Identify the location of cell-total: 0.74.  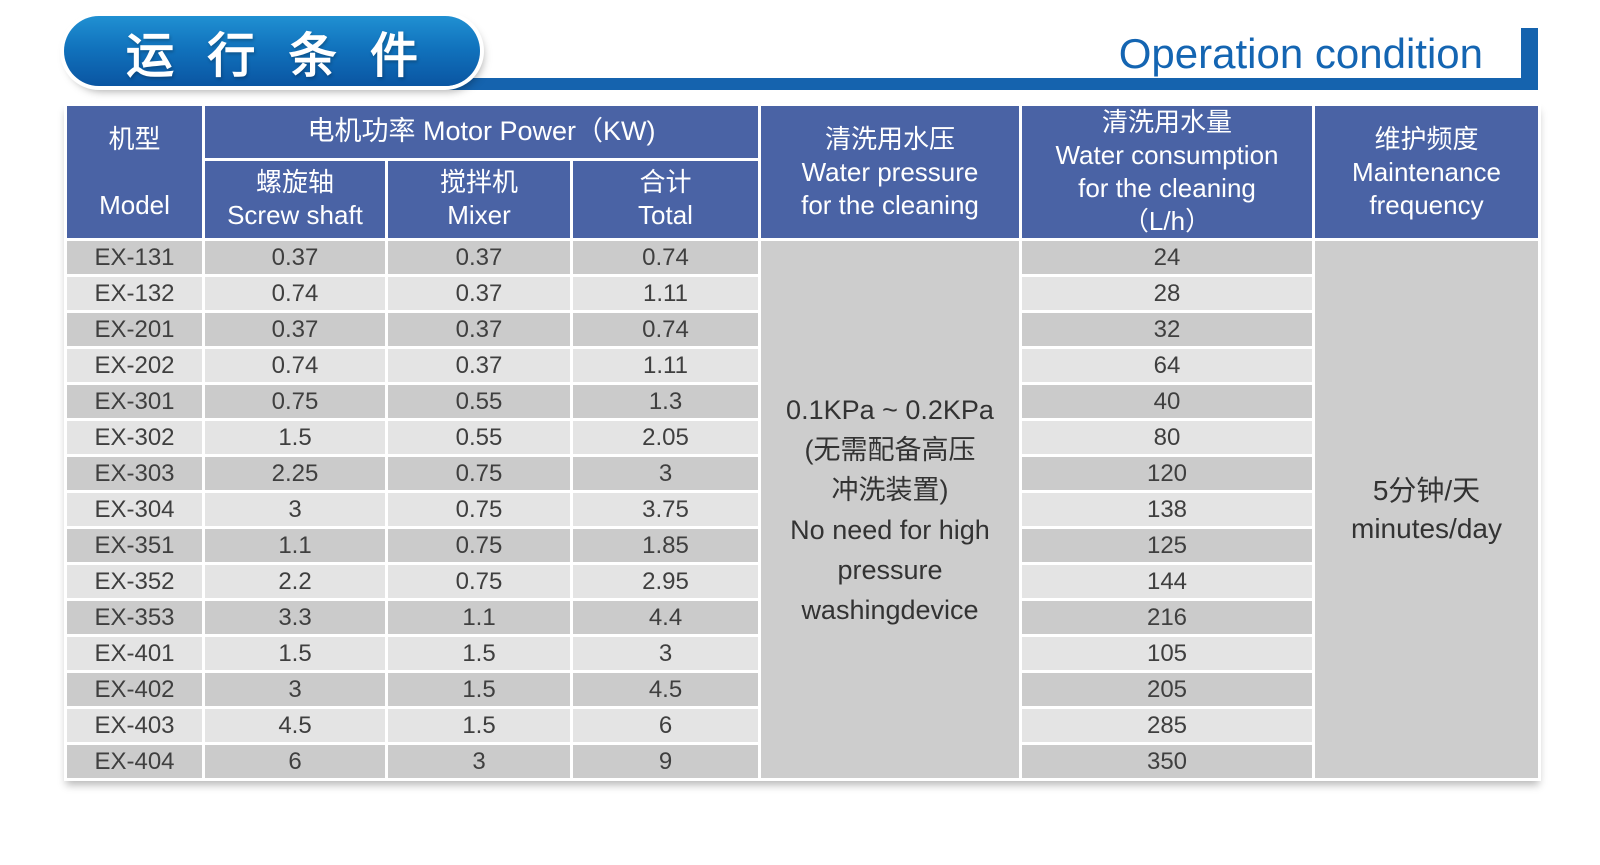
(665, 329).